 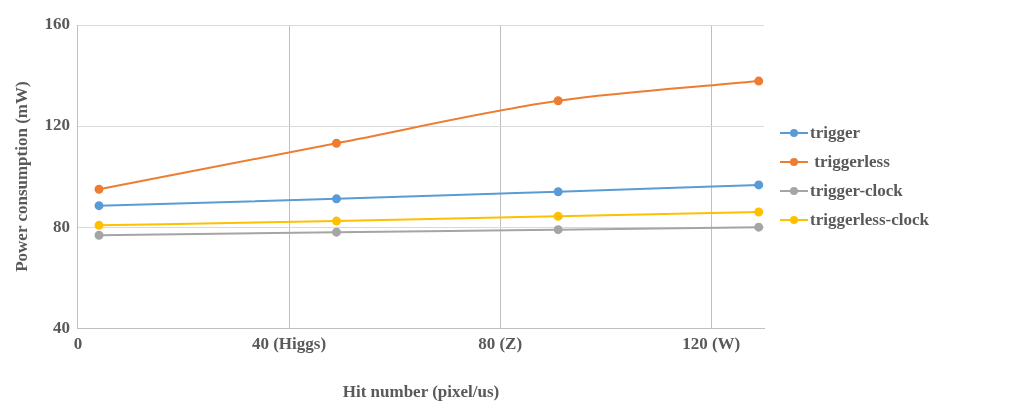 I want to click on x-tick-label: 80 (Z), so click(x=500, y=343).